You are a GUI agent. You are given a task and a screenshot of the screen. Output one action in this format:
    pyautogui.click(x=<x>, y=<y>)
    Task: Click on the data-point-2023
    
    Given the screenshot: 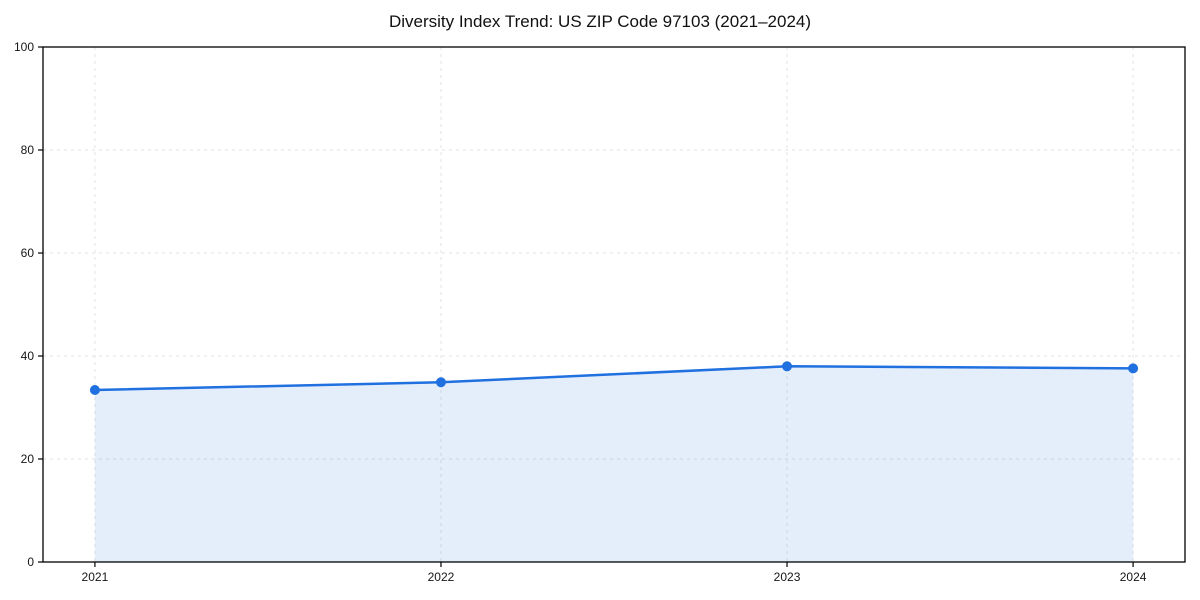 What is the action you would take?
    pyautogui.click(x=787, y=366)
    